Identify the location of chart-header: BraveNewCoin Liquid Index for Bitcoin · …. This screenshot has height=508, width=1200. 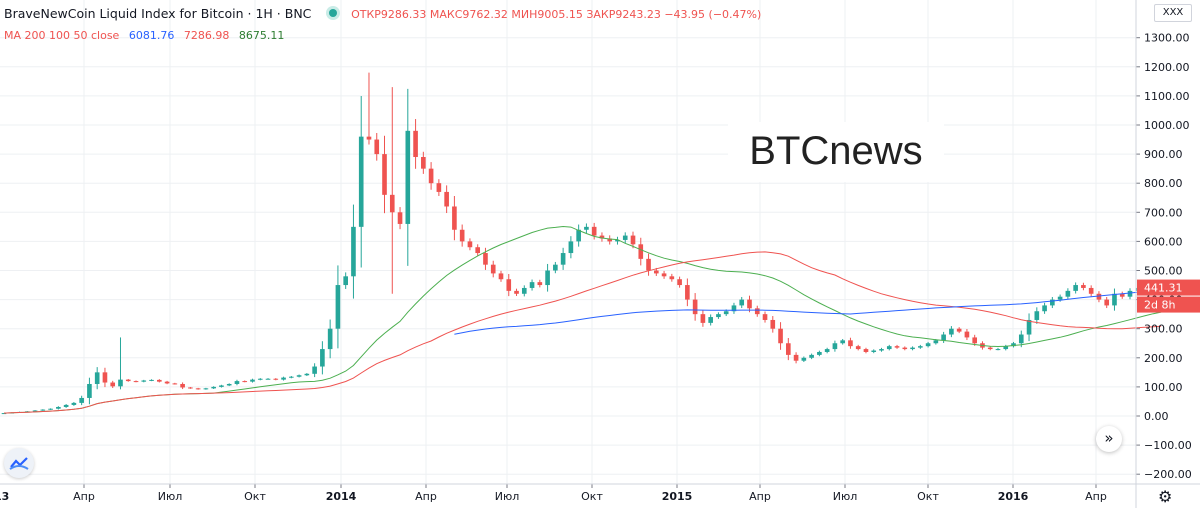
(382, 13).